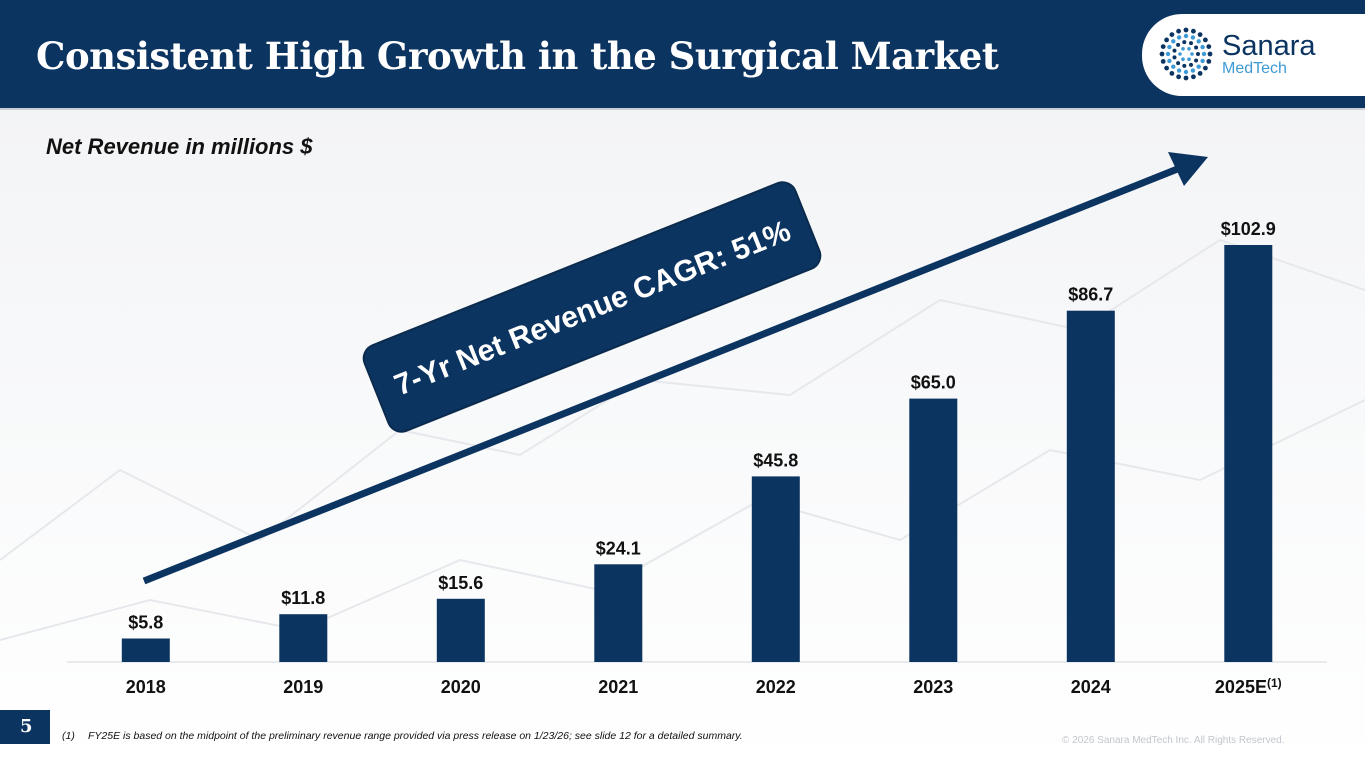 This screenshot has height=767, width=1365. I want to click on tick-label-2025E: 2025E(1), so click(1248, 686).